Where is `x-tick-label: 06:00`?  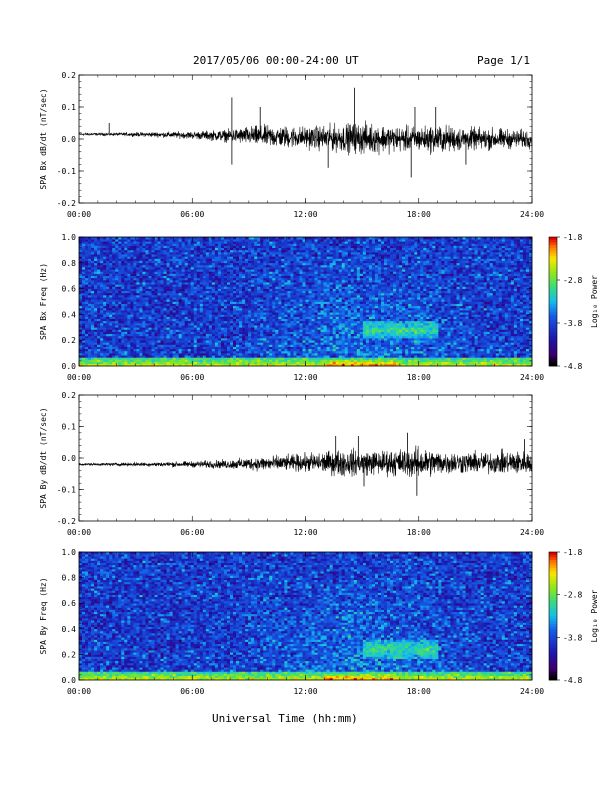 x-tick-label: 06:00 is located at coordinates (192, 214).